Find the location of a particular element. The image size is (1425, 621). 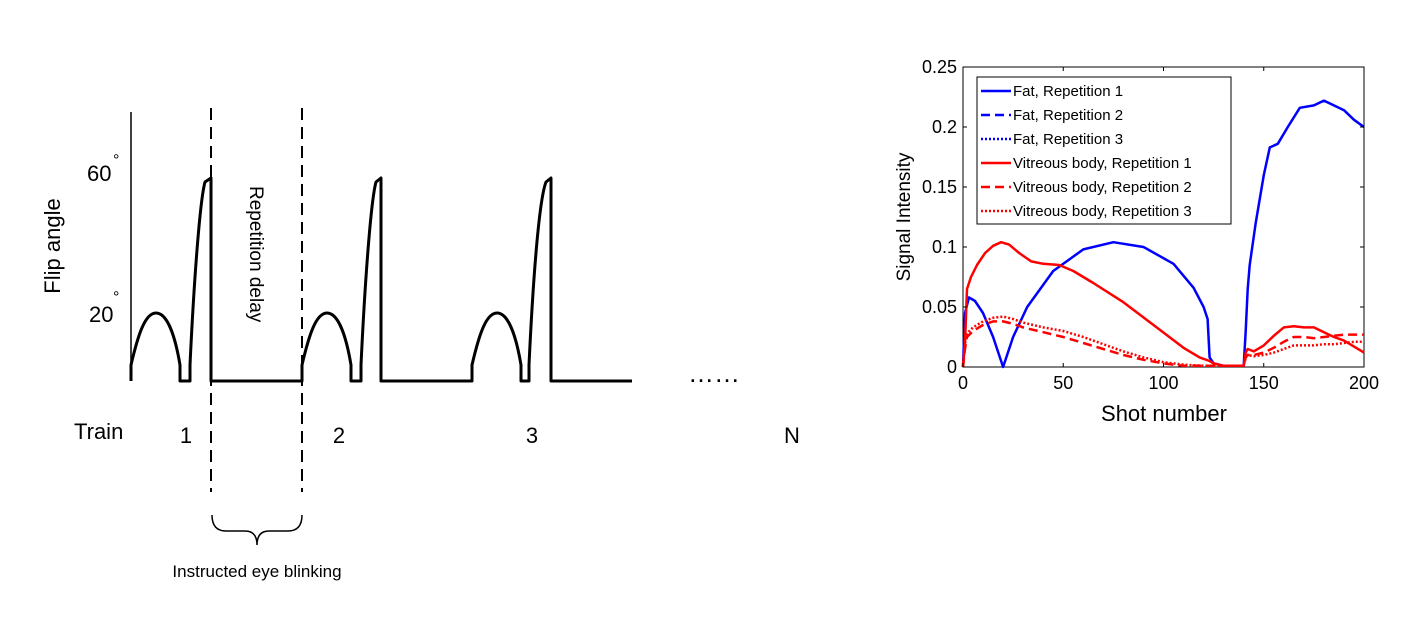

x-tick-label: 50 is located at coordinates (1063, 383).